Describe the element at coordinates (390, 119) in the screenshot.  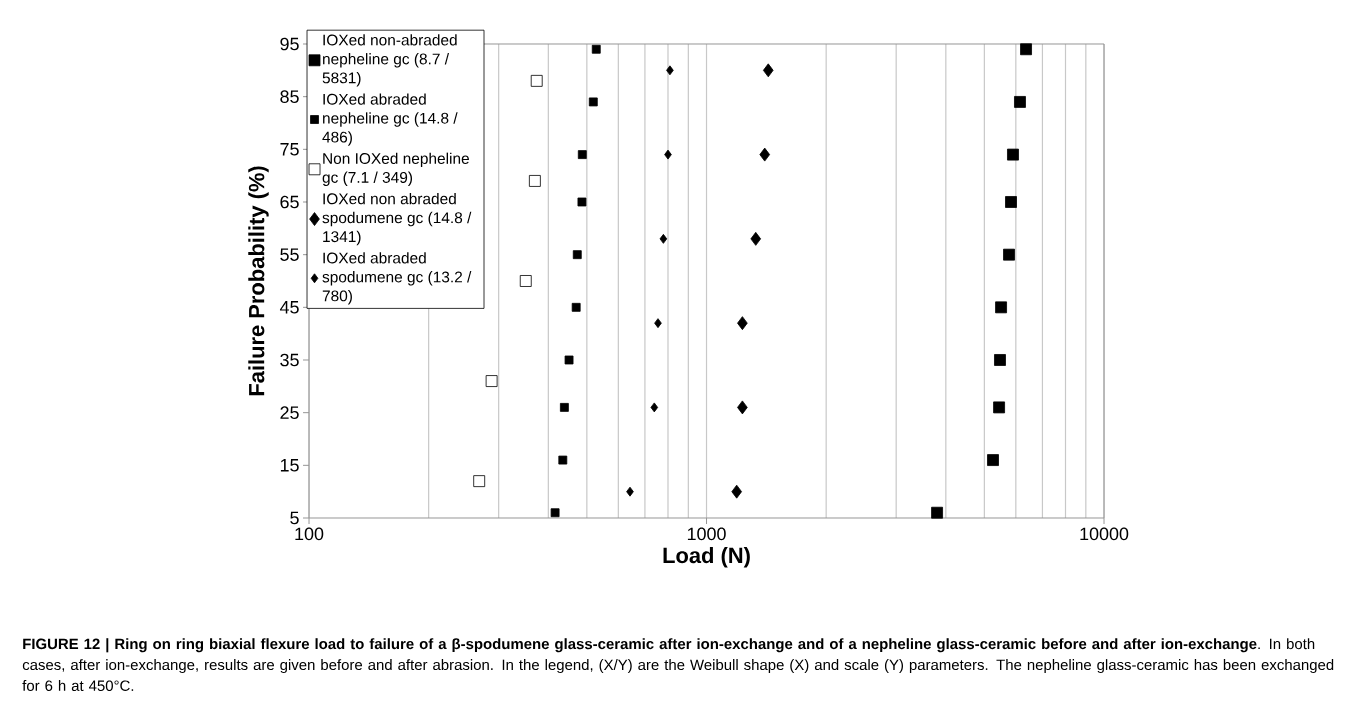
I see `legend-label: IOXed abraded nepheline gc (14.8 / 486)` at that location.